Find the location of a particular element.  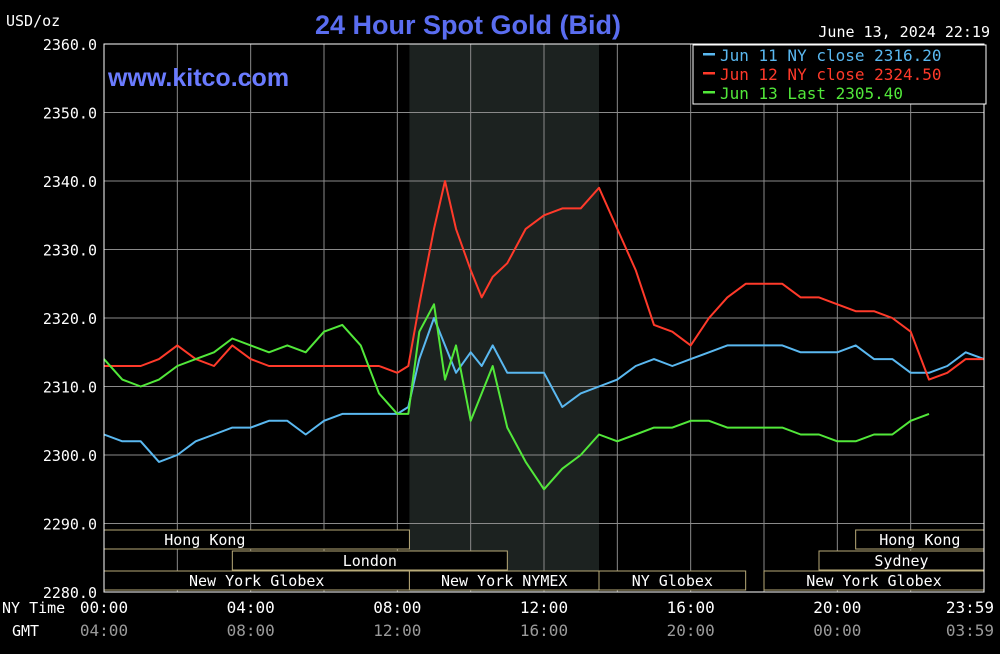

gmt-label: GMT is located at coordinates (25, 631).